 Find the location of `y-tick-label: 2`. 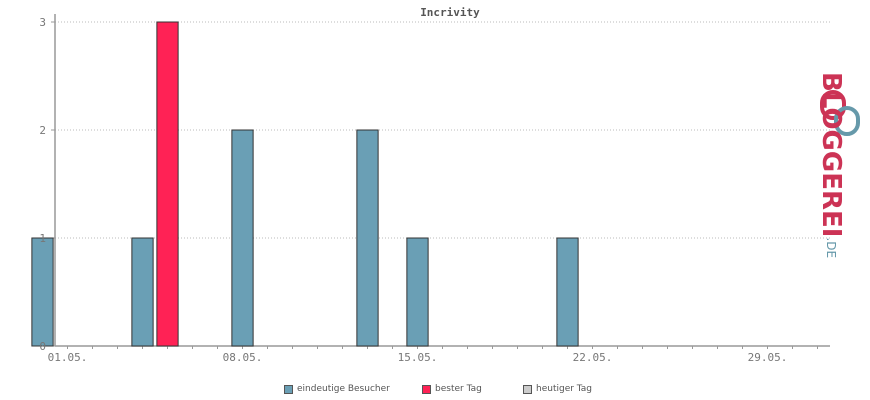

y-tick-label: 2 is located at coordinates (42, 130).